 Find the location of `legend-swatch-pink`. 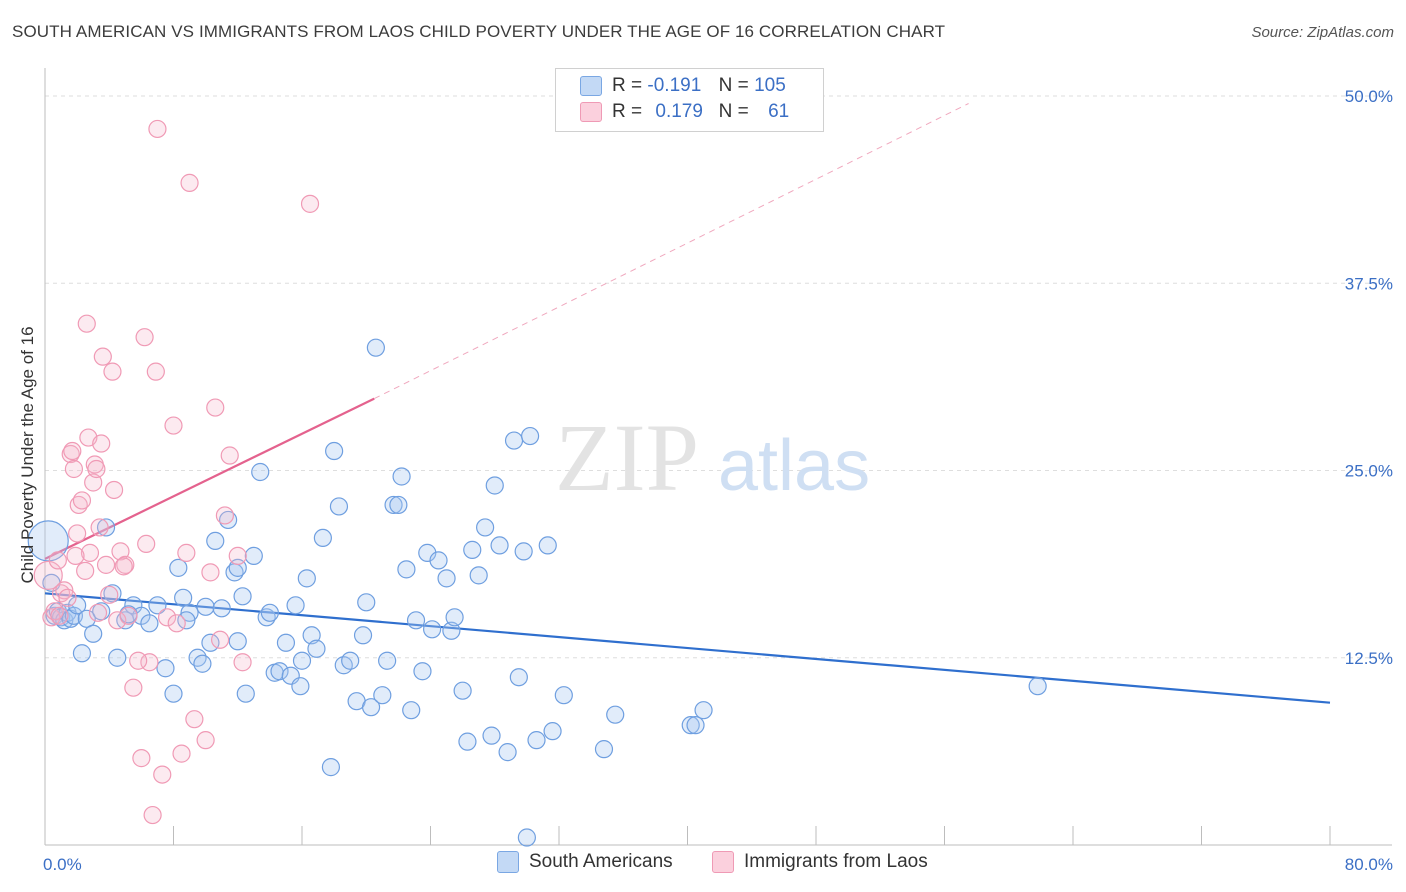

legend-swatch-pink is located at coordinates (591, 111).